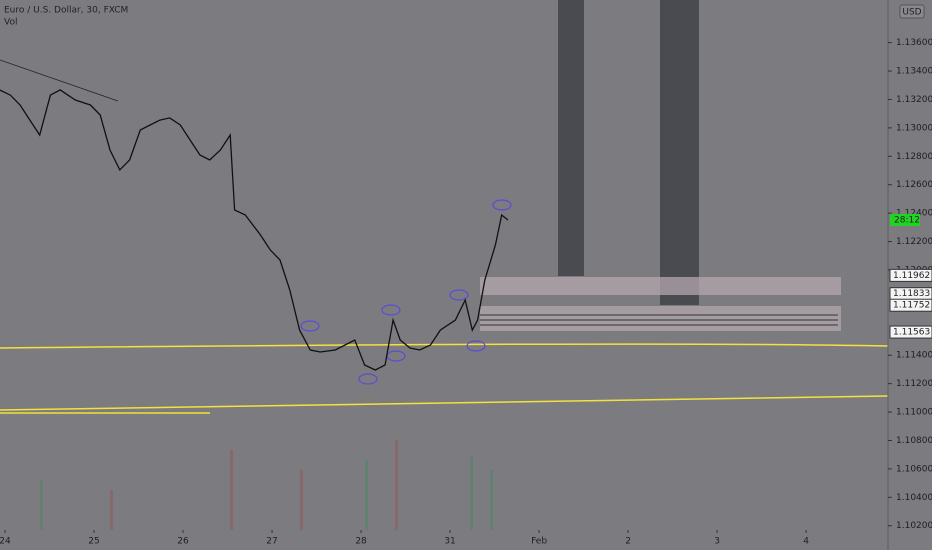 This screenshot has width=932, height=550. Describe the element at coordinates (628, 542) in the screenshot. I see `x-tick-label: 2` at that location.